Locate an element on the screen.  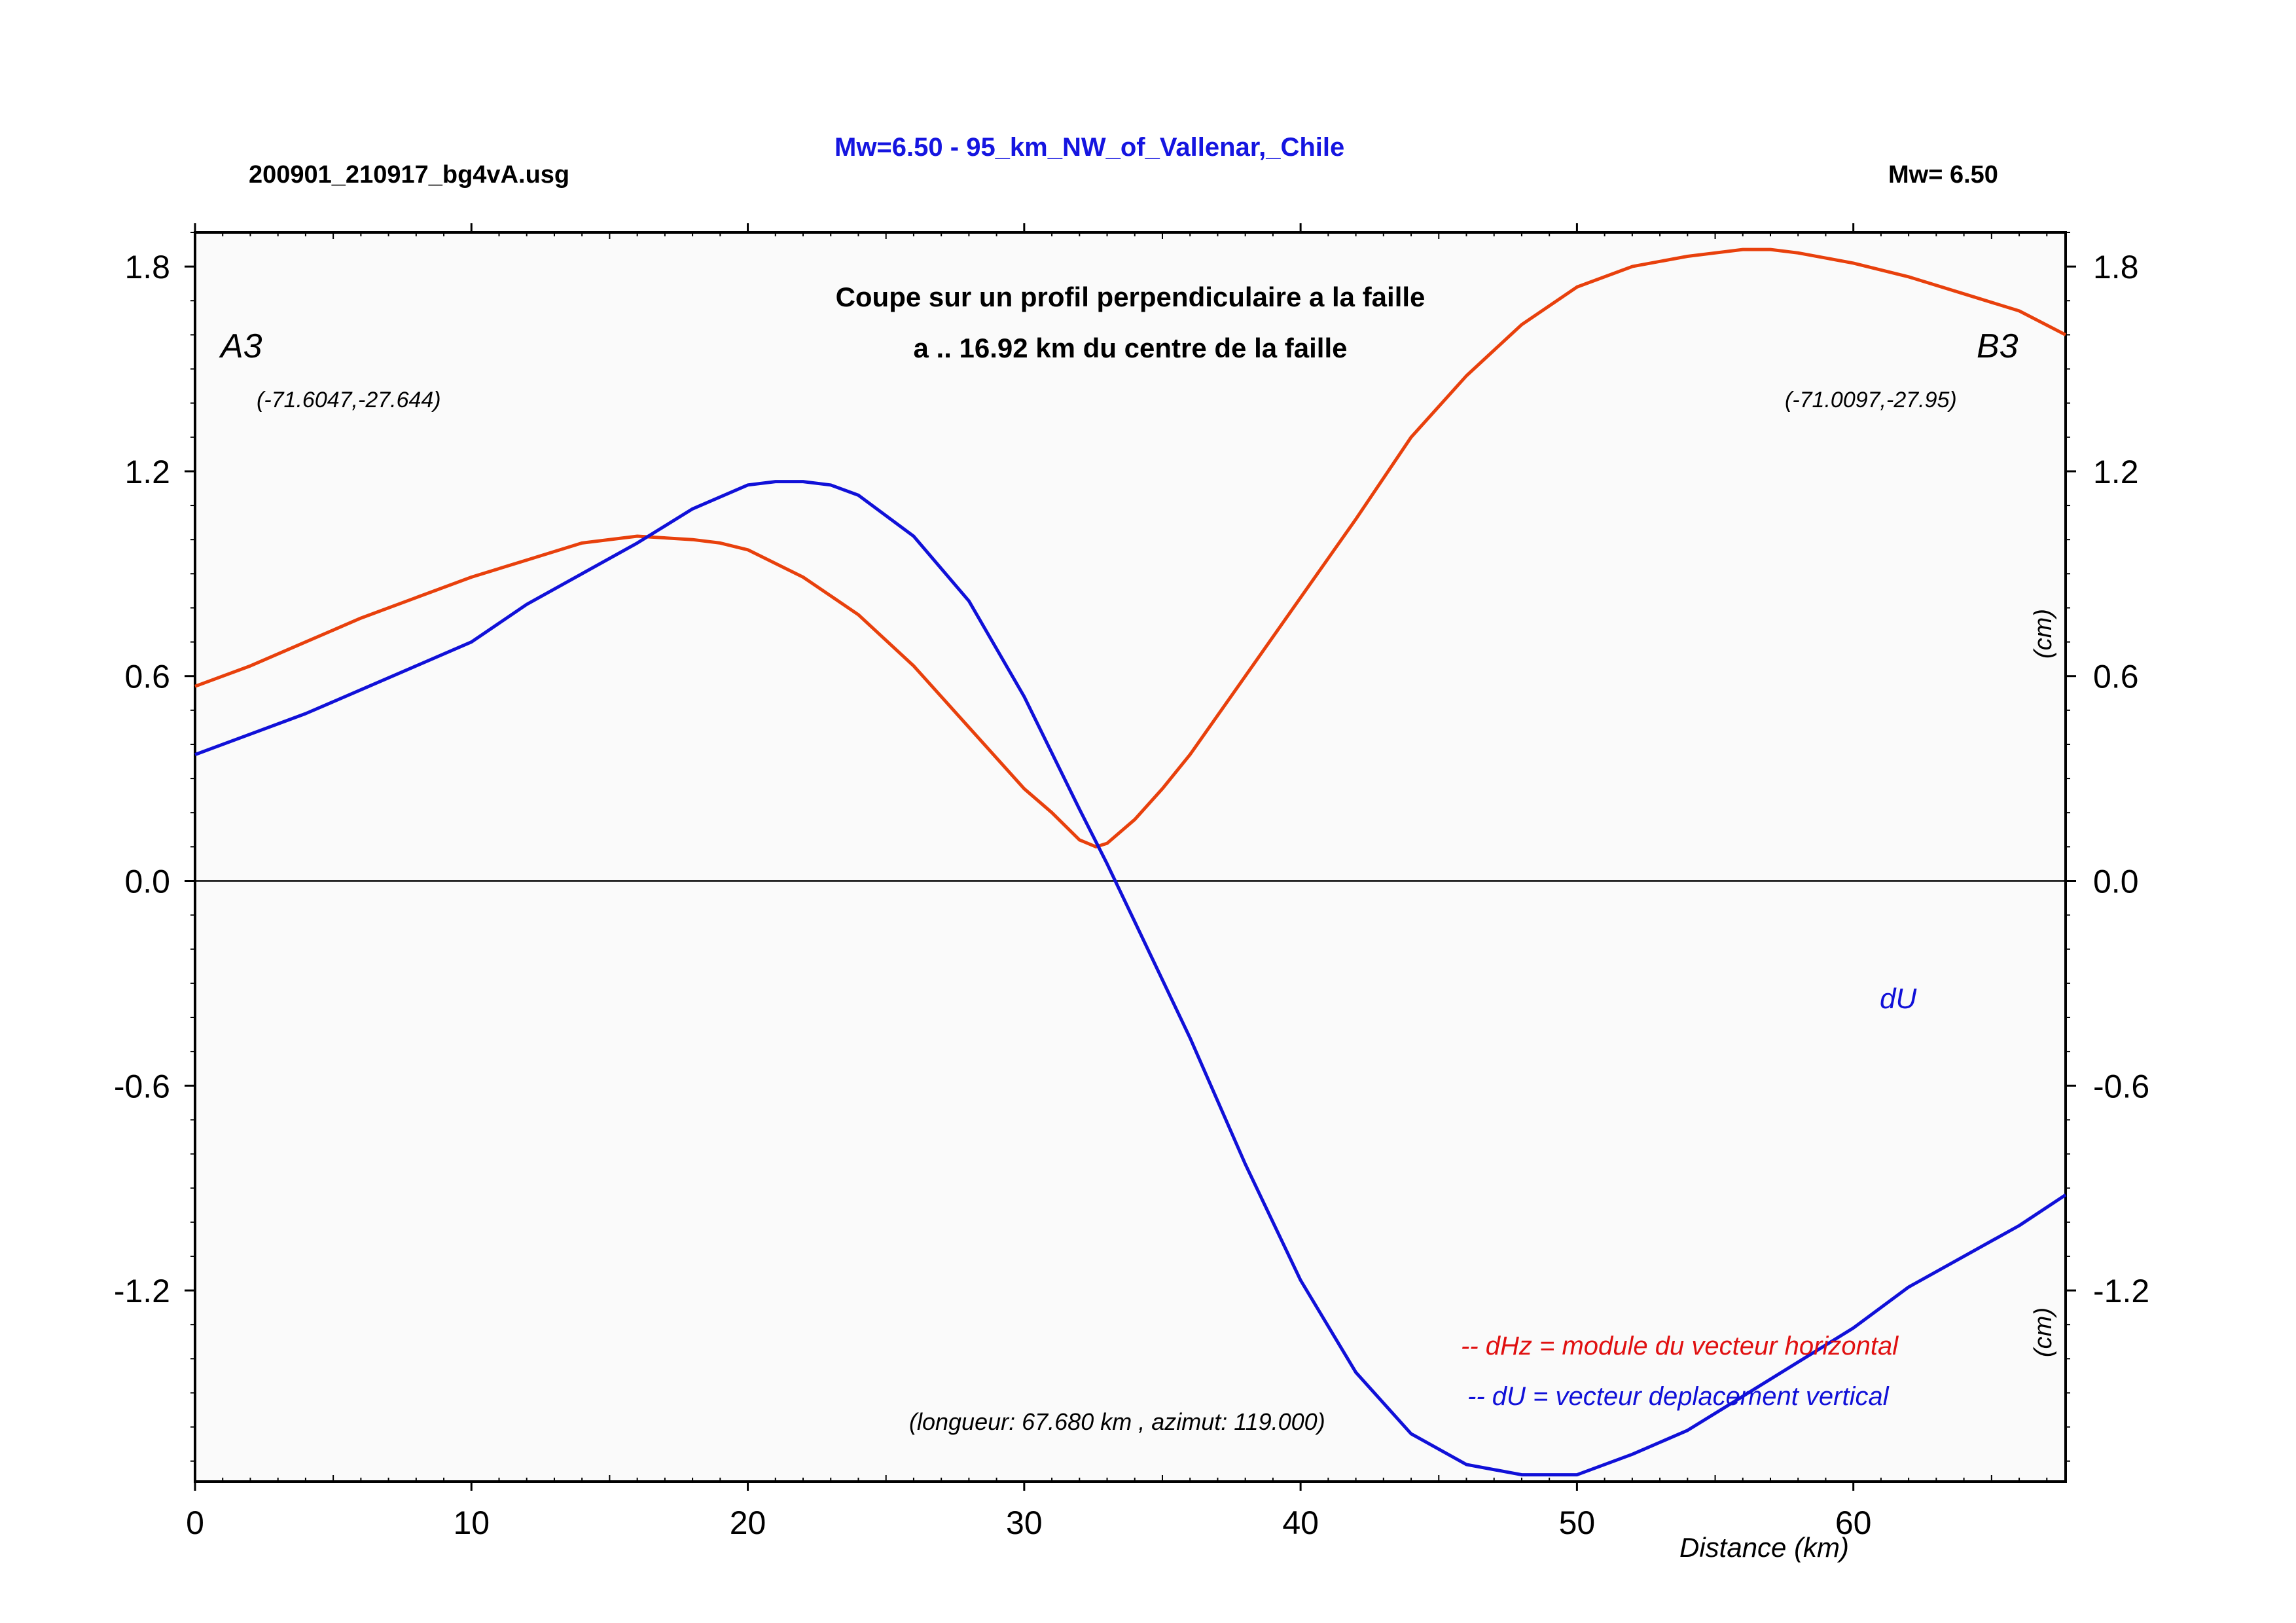
x-tick-label: 60 is located at coordinates (1853, 1522).